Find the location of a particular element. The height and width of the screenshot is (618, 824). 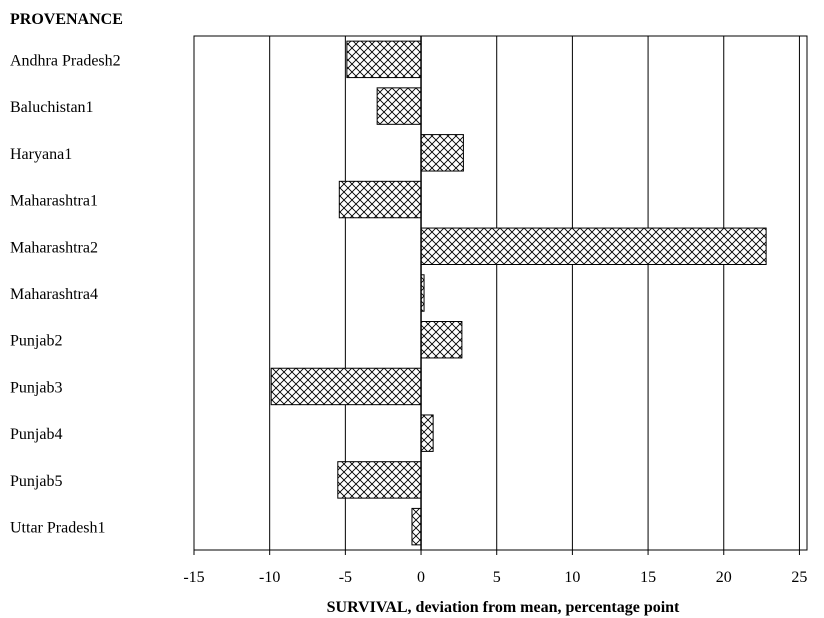

x-tick-label-2: -5 is located at coordinates (345, 577).